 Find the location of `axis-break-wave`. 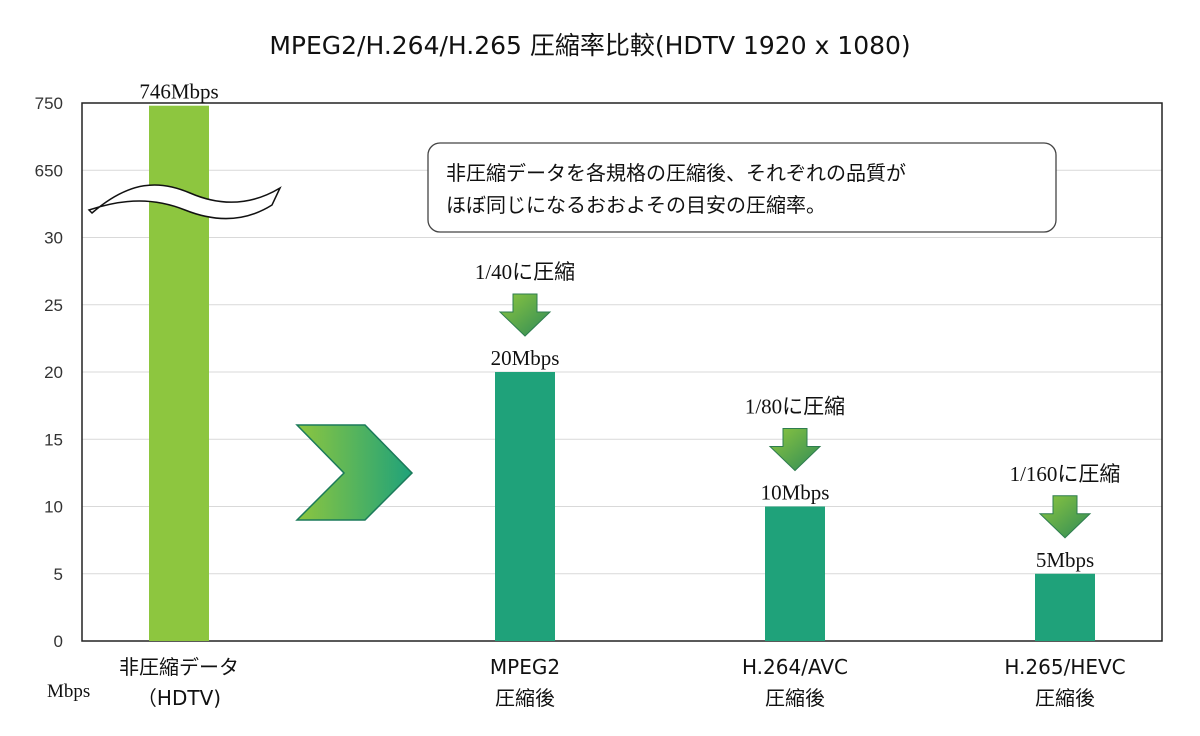

axis-break-wave is located at coordinates (184, 202).